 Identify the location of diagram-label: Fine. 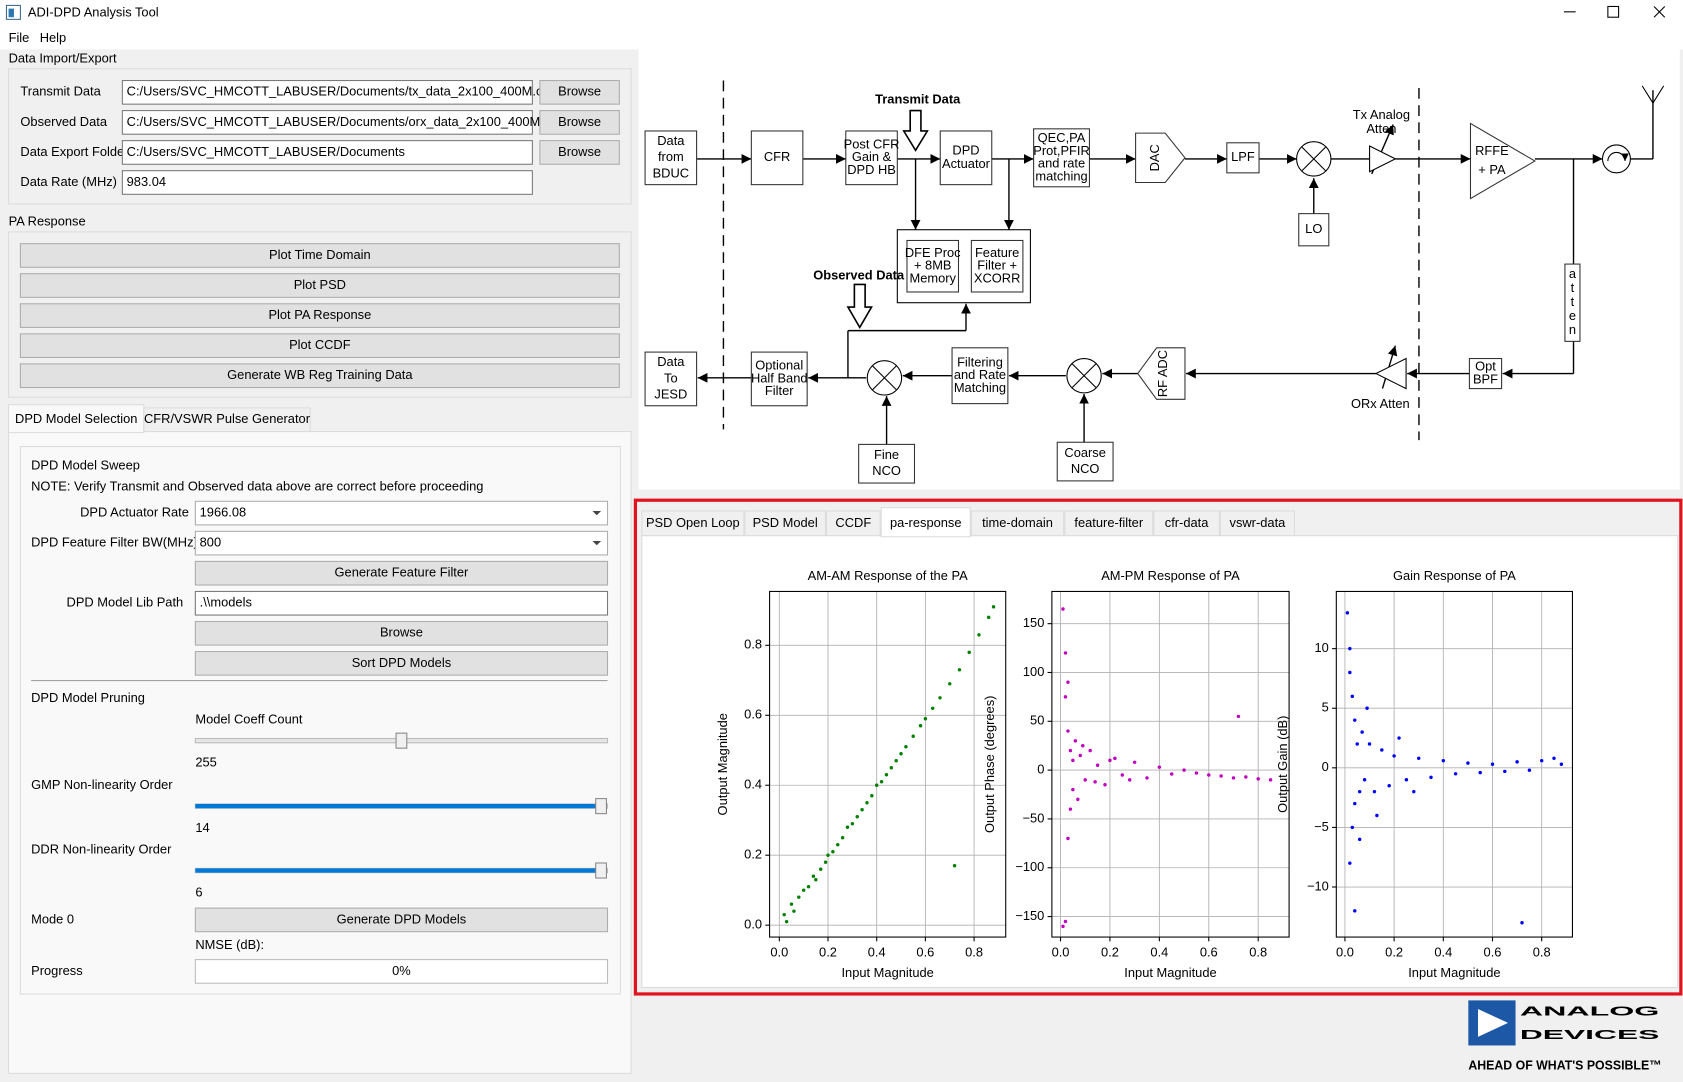
(886, 454).